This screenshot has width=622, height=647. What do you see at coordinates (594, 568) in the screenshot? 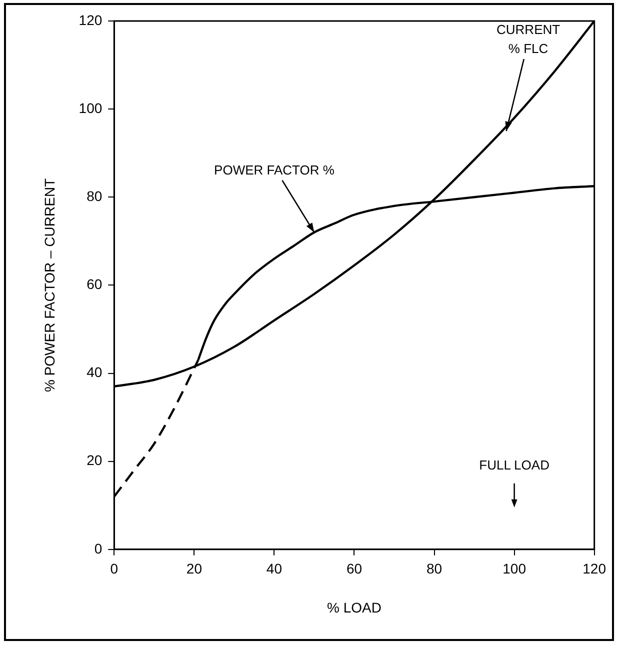
I see `x-tick-label: 120` at bounding box center [594, 568].